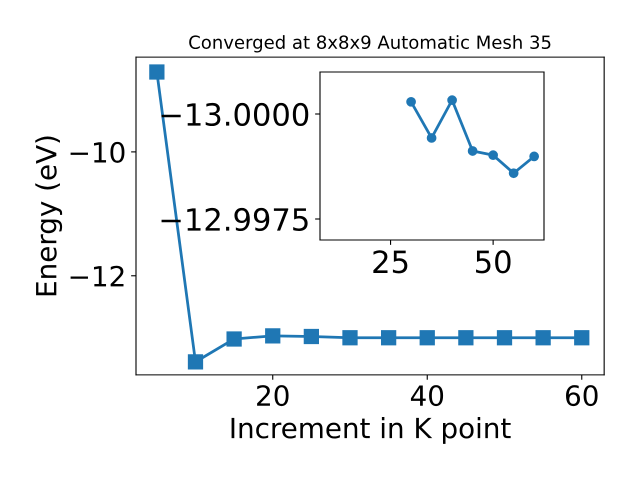  I want to click on x-tick-label: 60, so click(582, 395).